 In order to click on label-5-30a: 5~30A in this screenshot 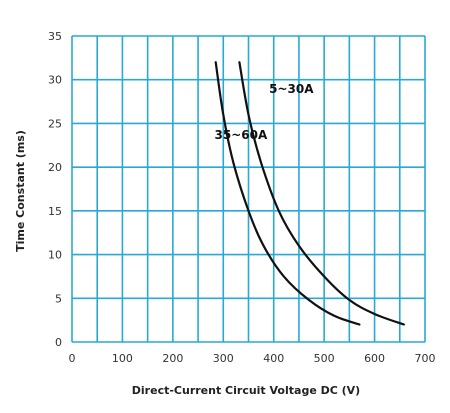, I will do `click(291, 89)`.